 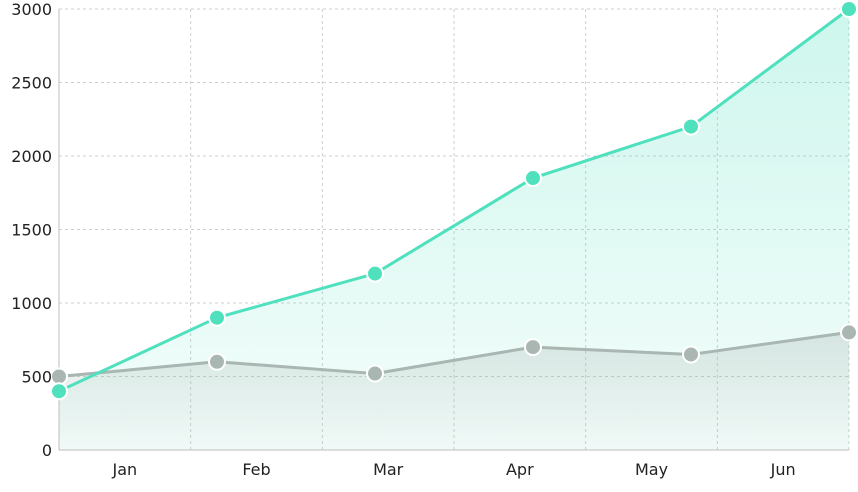 I want to click on x-tick-label: Jan, so click(x=124, y=469).